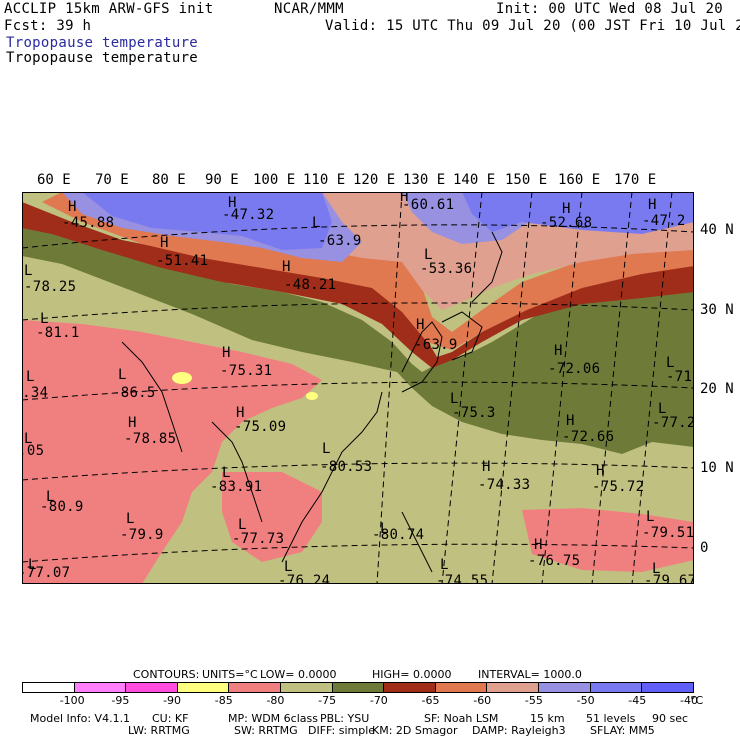 This screenshot has height=740, width=740. What do you see at coordinates (412, 674) in the screenshot?
I see `contours-high: HIGH= 0.0000` at bounding box center [412, 674].